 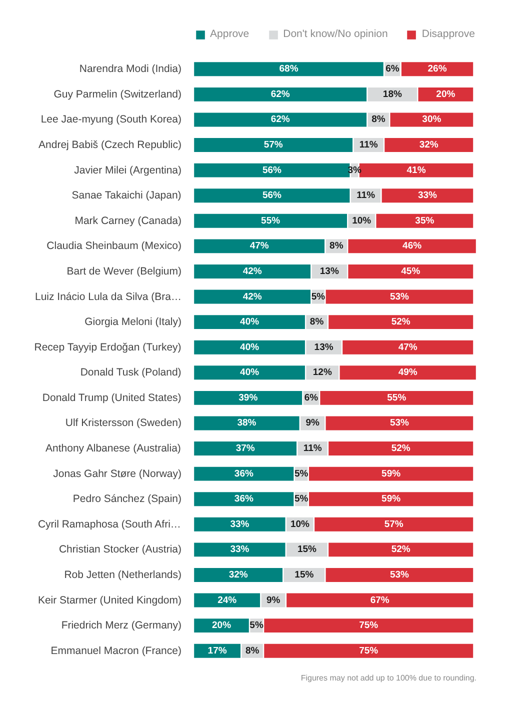 I want to click on data-label: 41%, so click(x=416, y=170).